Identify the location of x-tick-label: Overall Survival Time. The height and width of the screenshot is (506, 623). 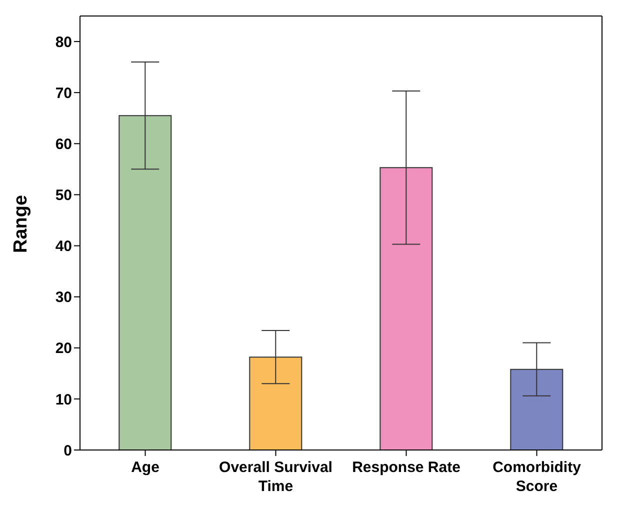
(275, 477).